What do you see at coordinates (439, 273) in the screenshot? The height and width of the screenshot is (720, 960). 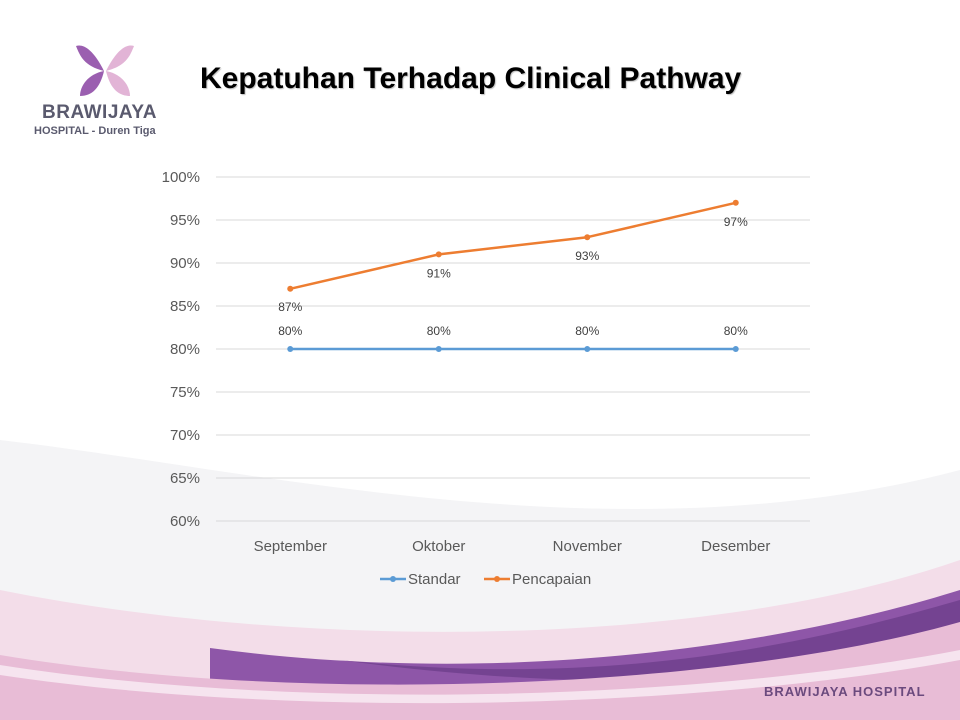 I see `data-label: 91%` at bounding box center [439, 273].